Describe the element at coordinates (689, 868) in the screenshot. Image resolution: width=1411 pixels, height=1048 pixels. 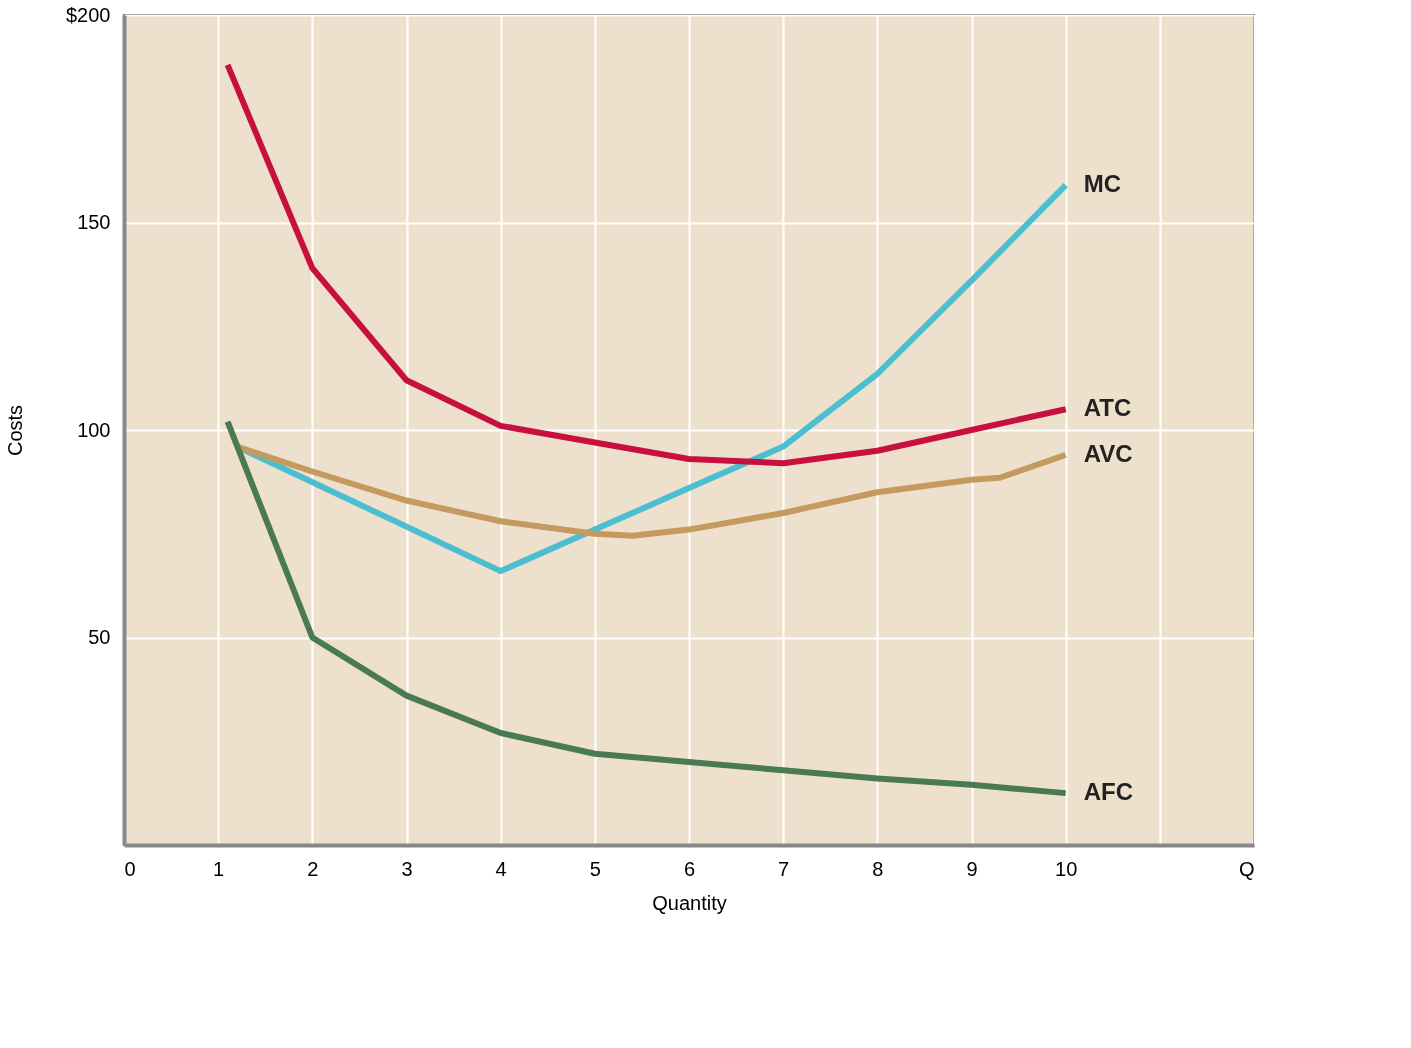
I see `x-tick-label: 6` at that location.